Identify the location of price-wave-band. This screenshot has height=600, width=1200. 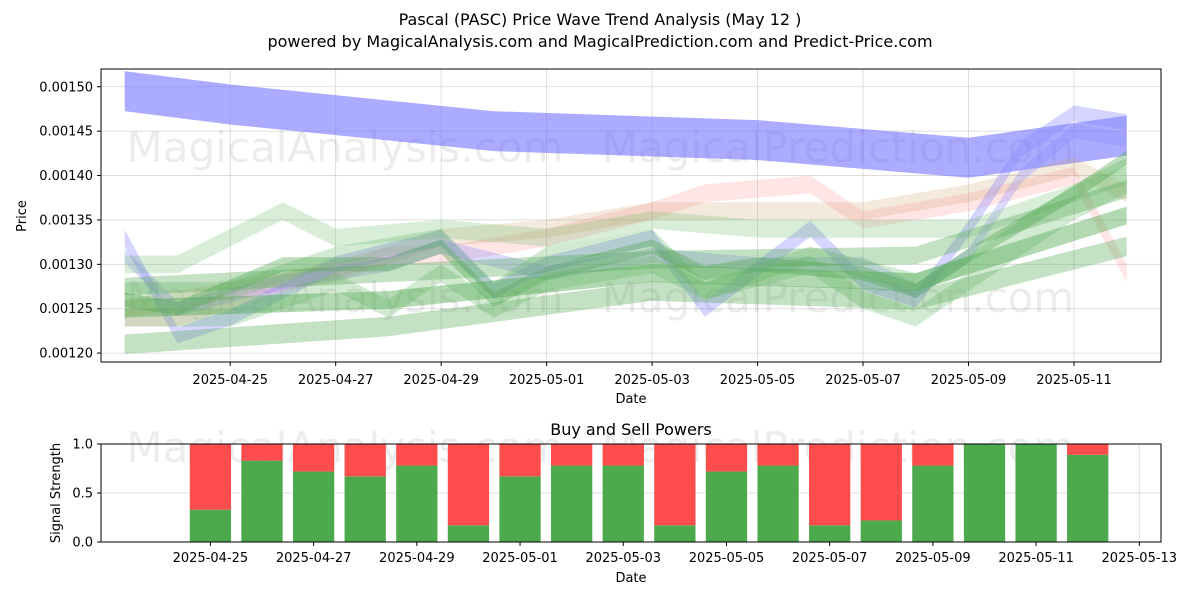
(625, 124).